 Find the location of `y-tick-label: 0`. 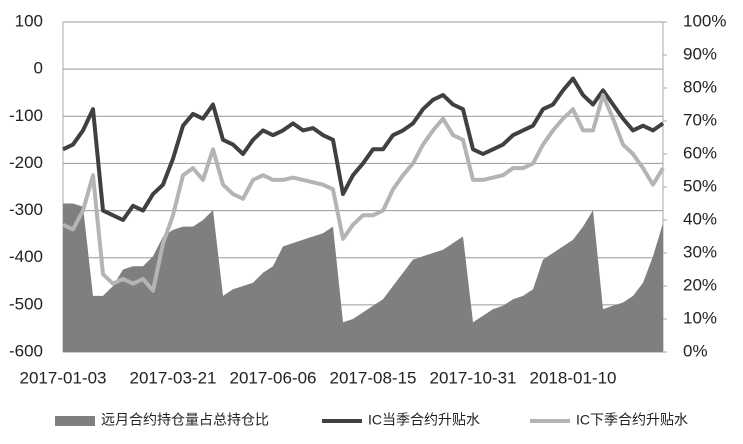

y-tick-label: 0 is located at coordinates (38, 68).